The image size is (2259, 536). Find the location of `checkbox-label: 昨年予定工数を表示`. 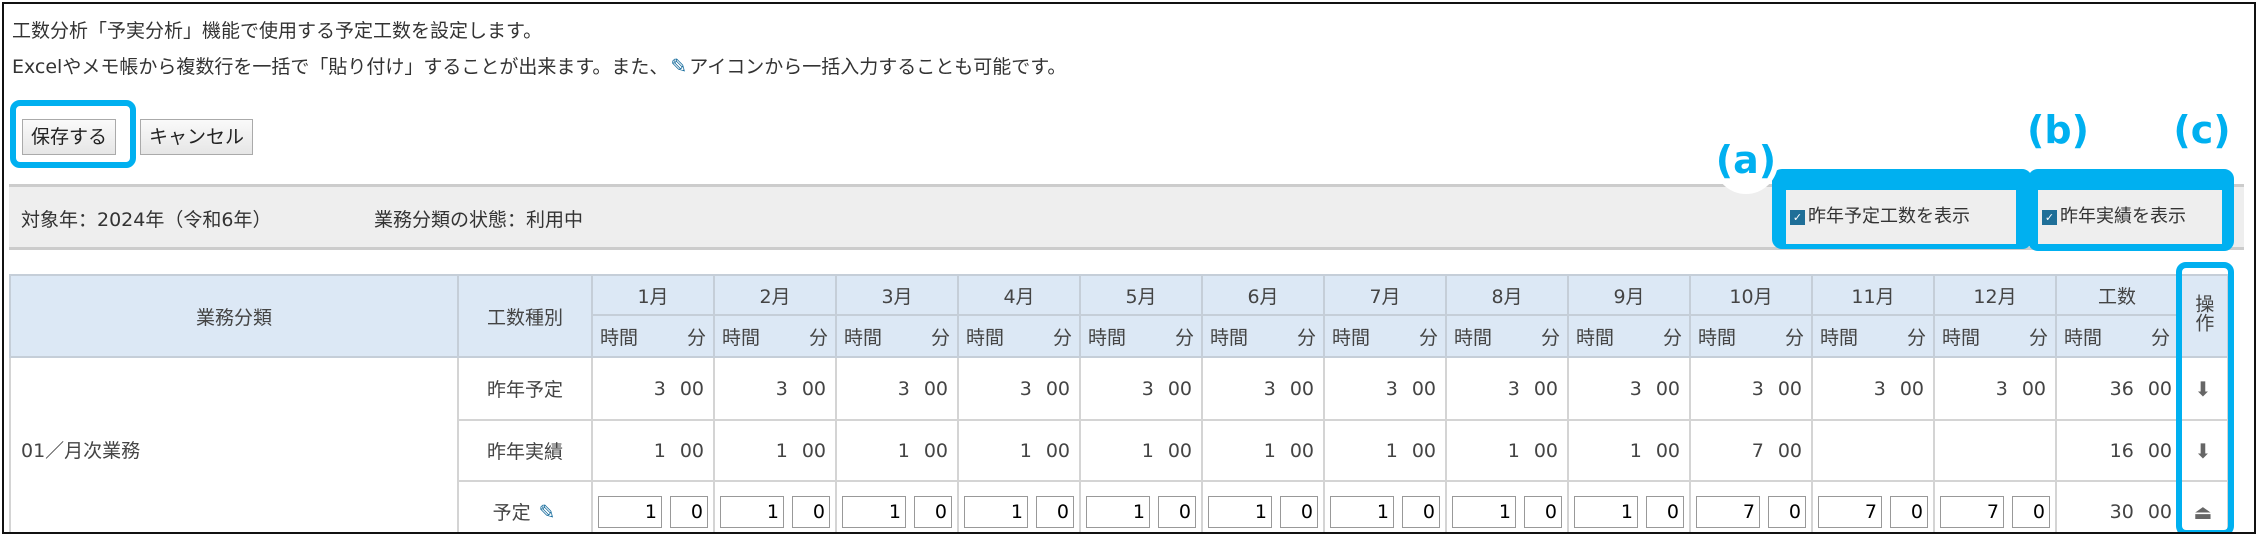

checkbox-label: 昨年予定工数を表示 is located at coordinates (1889, 216).